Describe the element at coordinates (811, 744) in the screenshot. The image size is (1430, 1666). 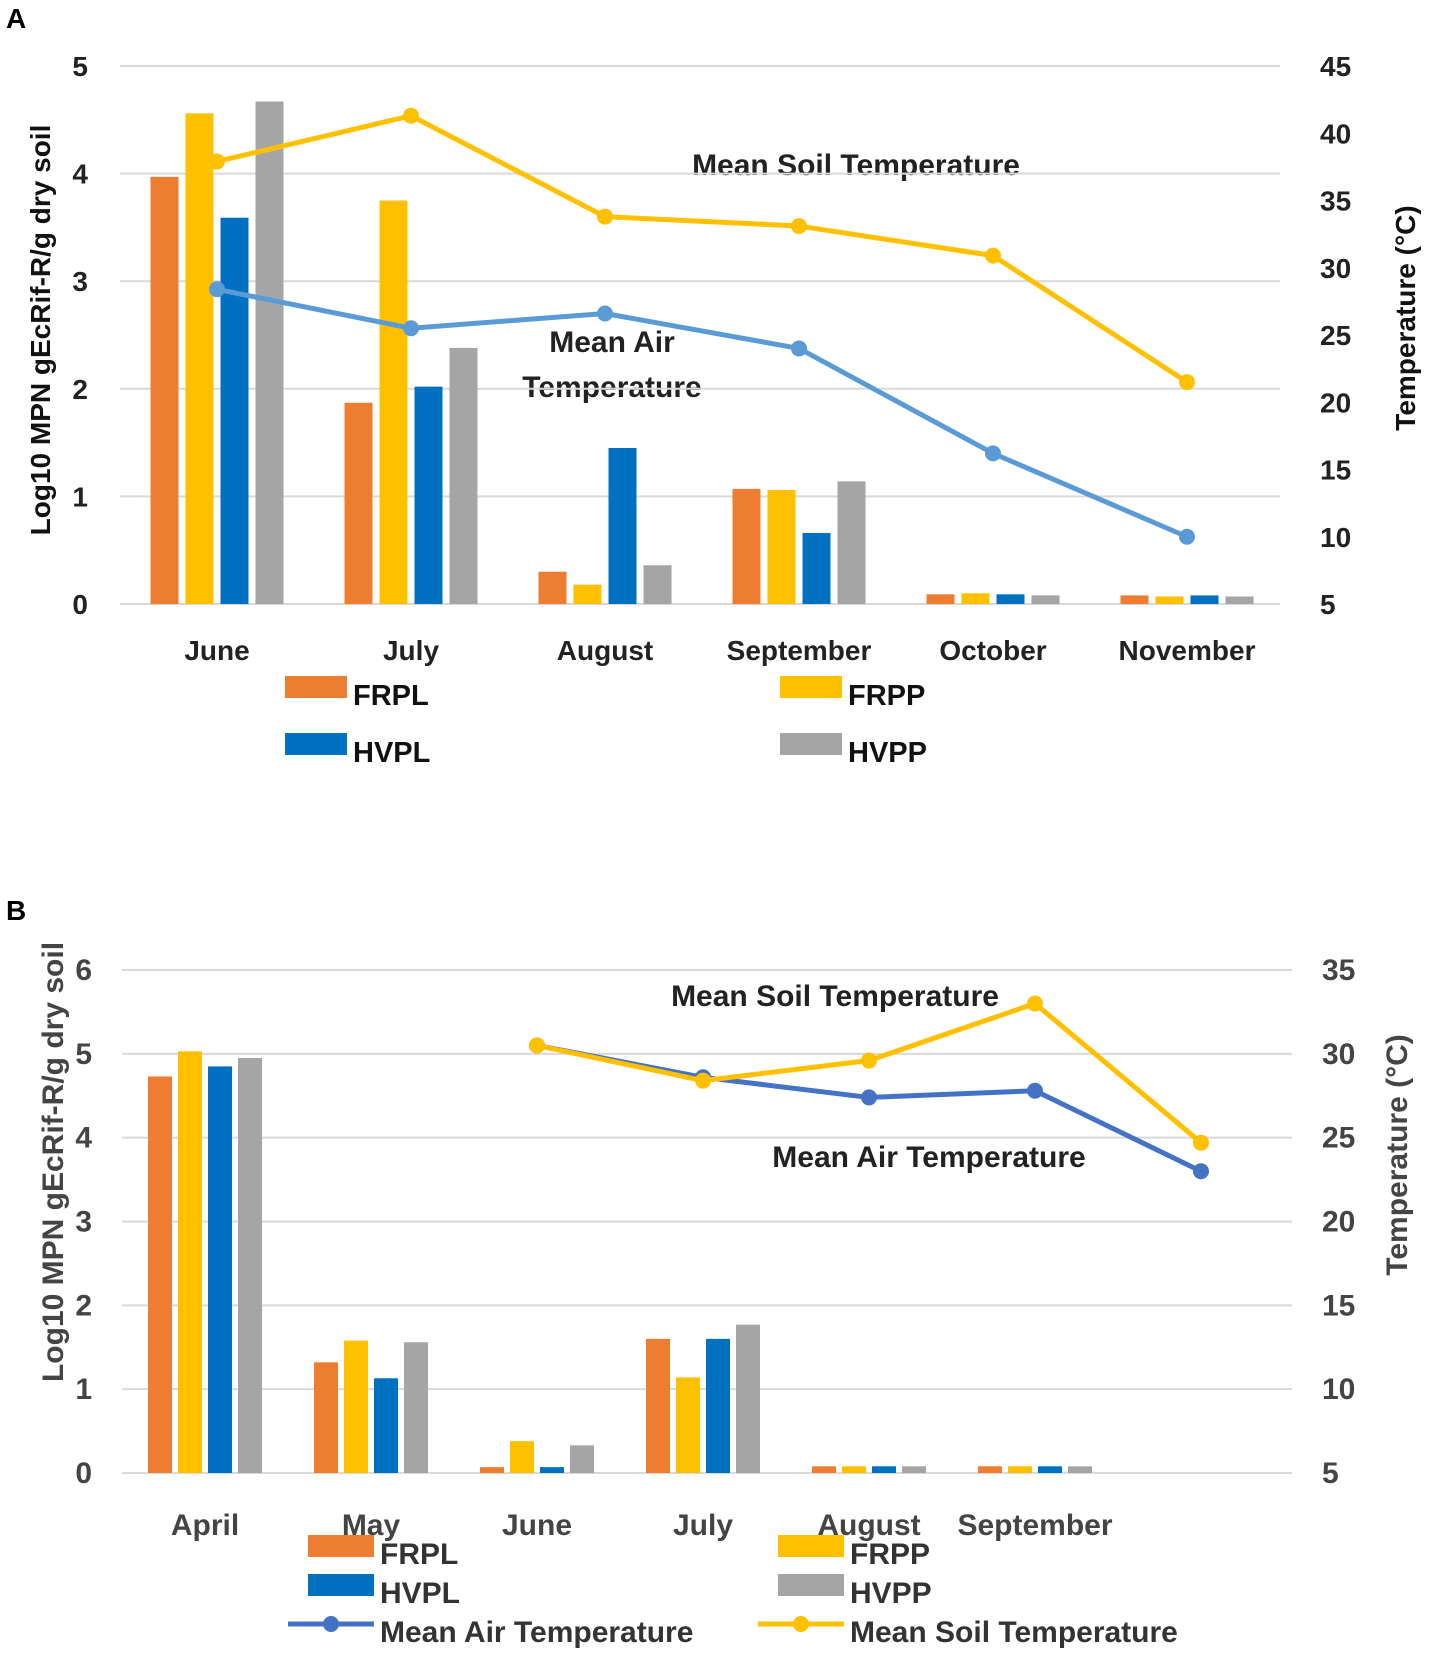
I see `panel-a-legend-swatch-hvpp` at that location.